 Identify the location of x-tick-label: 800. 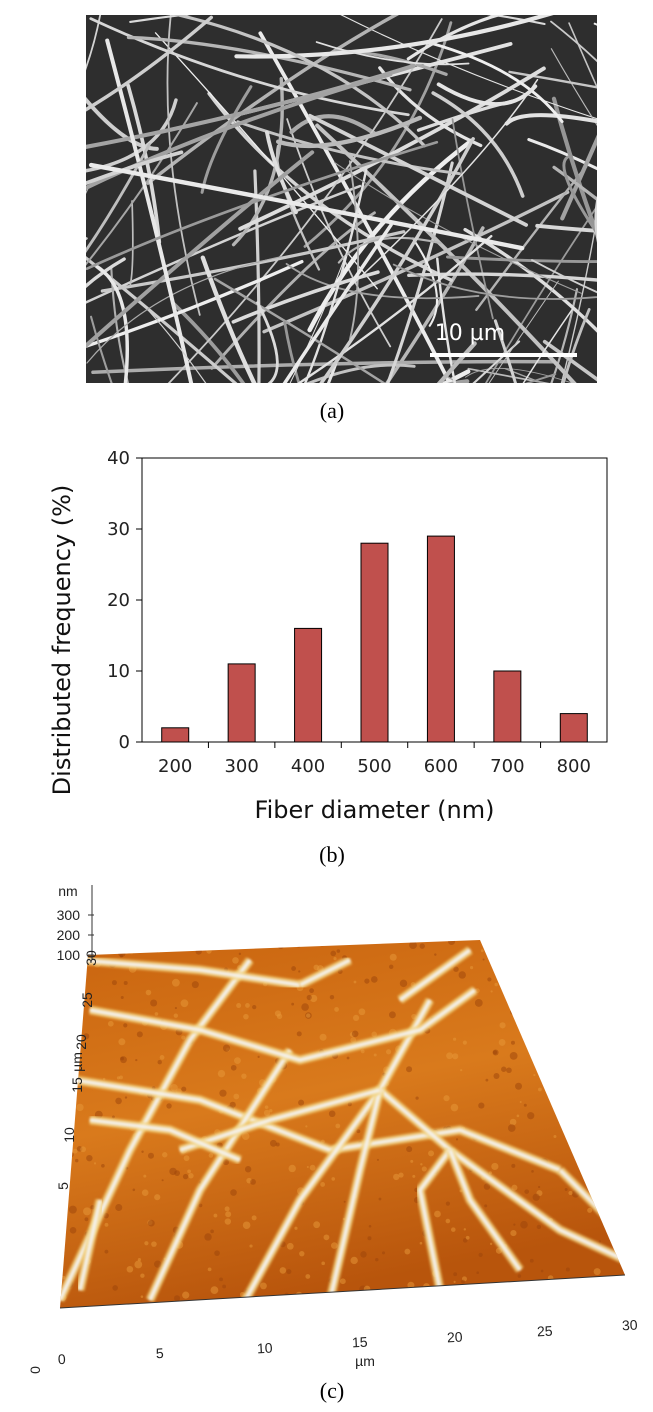
(574, 766).